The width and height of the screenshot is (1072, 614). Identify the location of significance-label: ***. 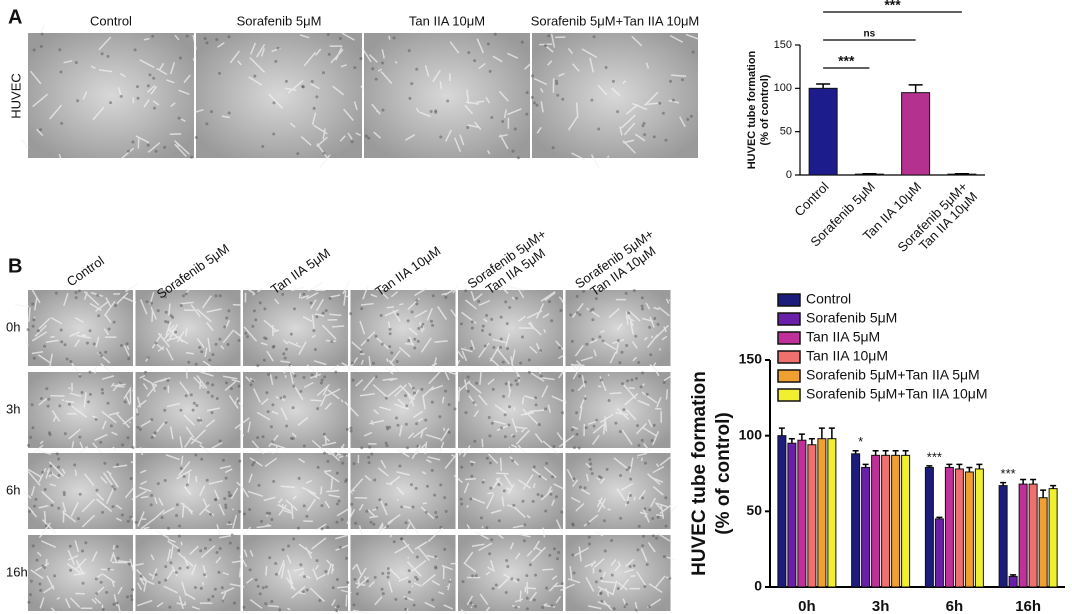
(934, 456).